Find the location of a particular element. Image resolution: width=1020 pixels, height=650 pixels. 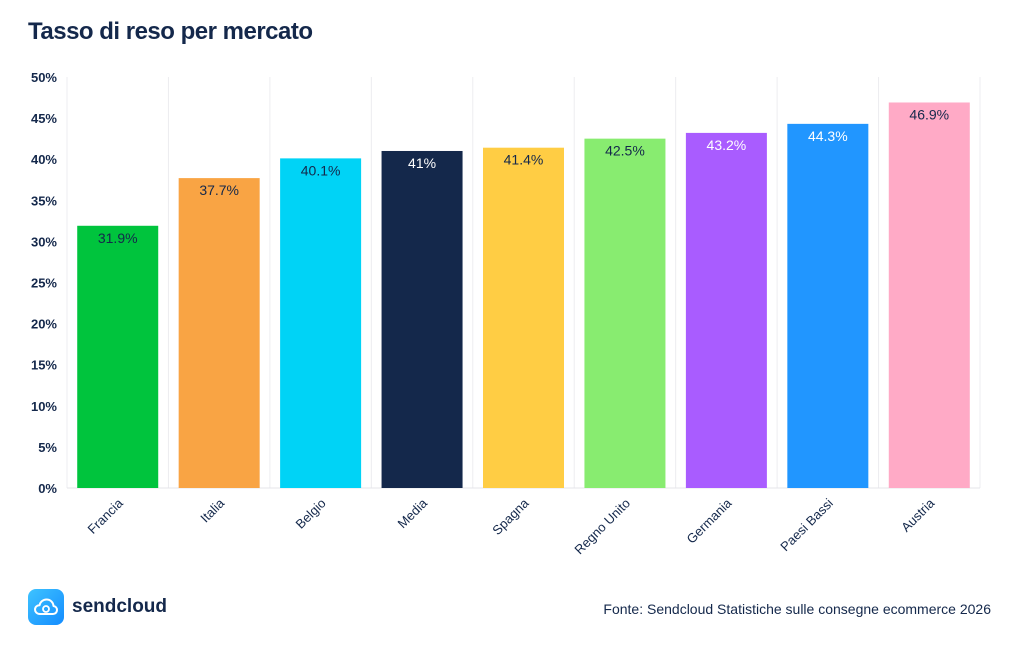

chart-title: Tasso di reso per mercato is located at coordinates (170, 31).